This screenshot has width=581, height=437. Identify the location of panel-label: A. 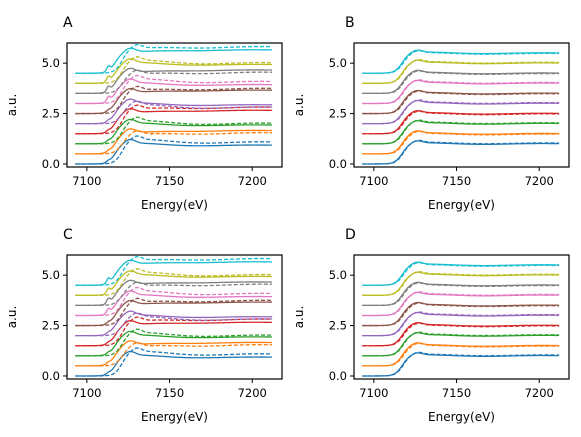
(68, 23).